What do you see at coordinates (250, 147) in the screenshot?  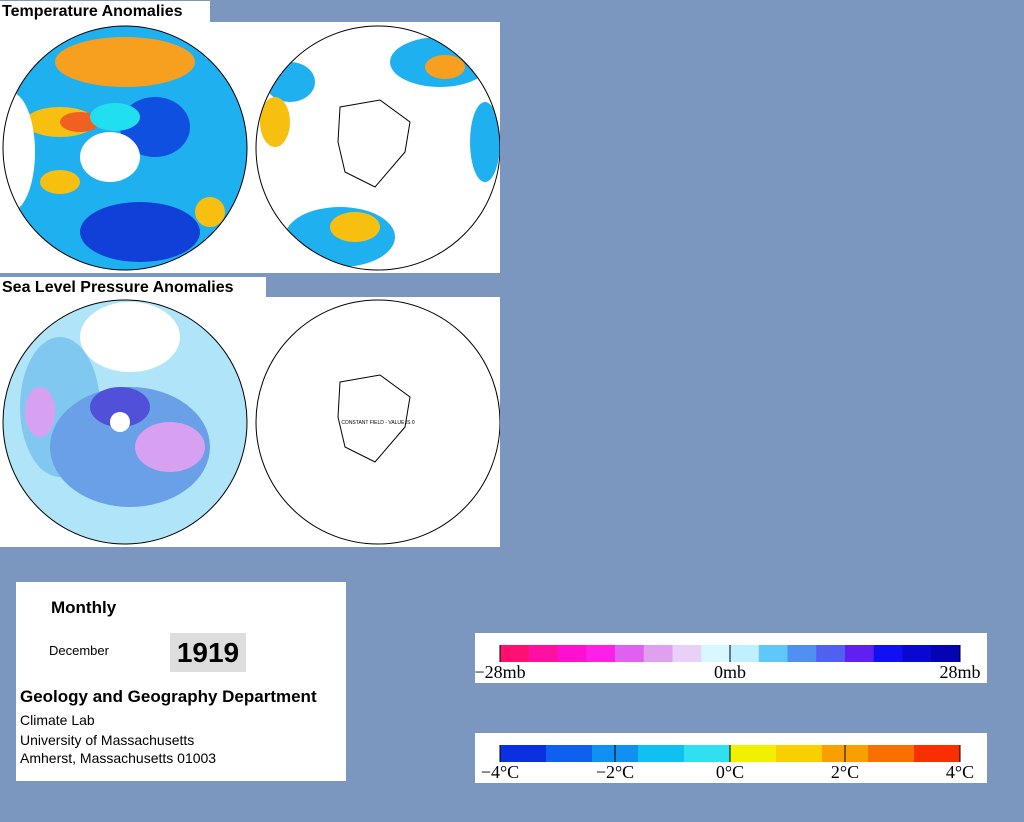 I see `temperature-maps` at bounding box center [250, 147].